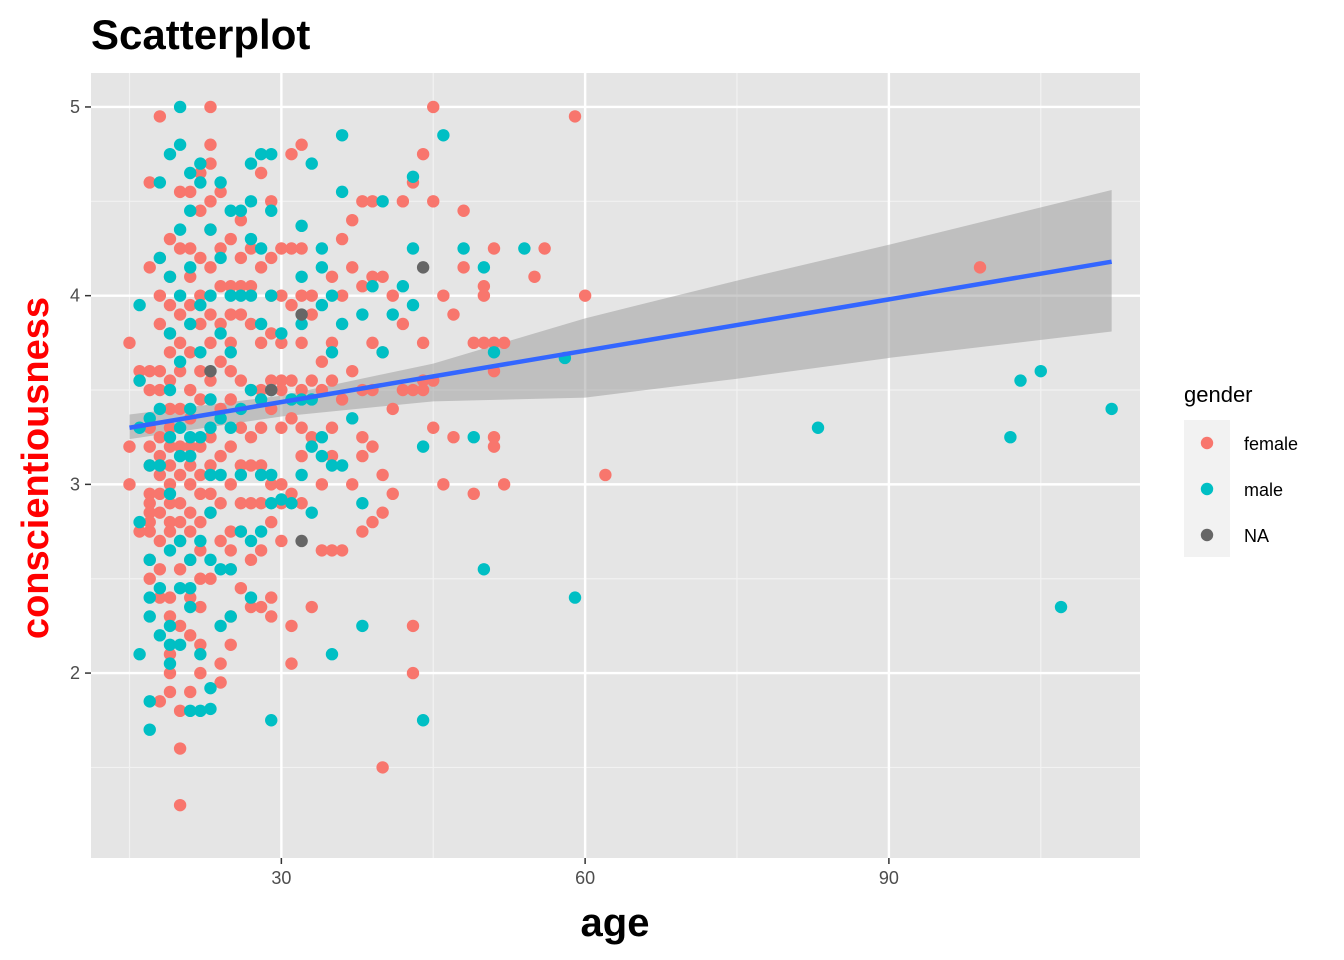 The image size is (1344, 960). Describe the element at coordinates (621, 344) in the screenshot. I see `trend-line-group` at that location.